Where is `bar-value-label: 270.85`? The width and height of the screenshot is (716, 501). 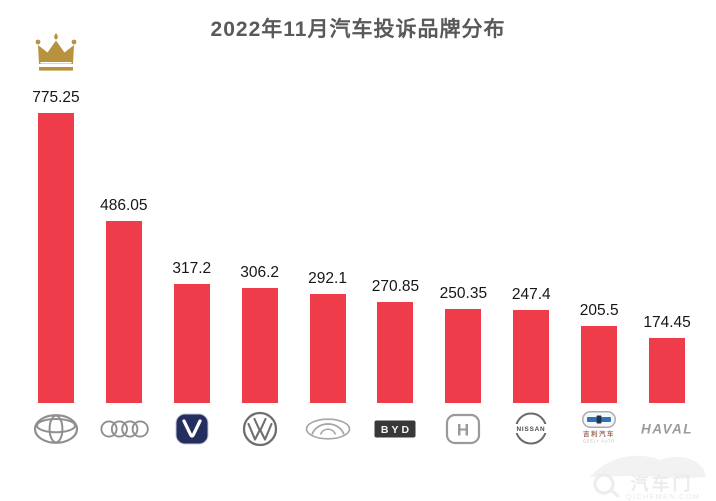
bar-value-label: 270.85 is located at coordinates (395, 286).